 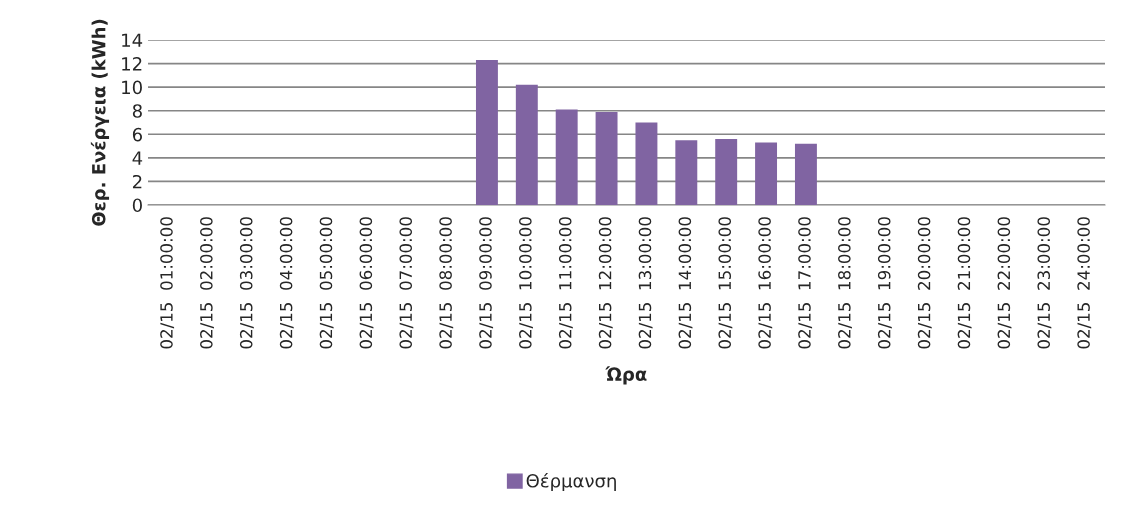 I want to click on y-tick-label: 12, so click(x=132, y=64).